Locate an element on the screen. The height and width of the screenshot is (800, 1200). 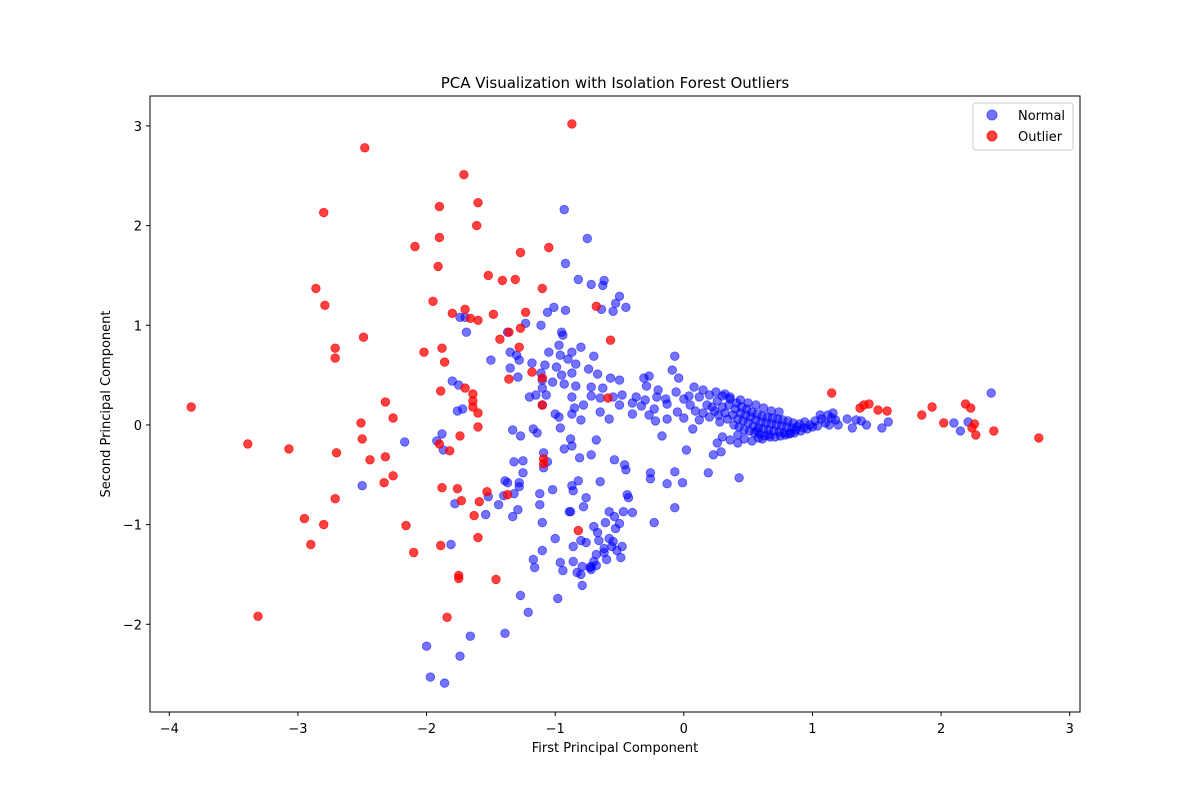
x-tick-label: −3 is located at coordinates (297, 729).